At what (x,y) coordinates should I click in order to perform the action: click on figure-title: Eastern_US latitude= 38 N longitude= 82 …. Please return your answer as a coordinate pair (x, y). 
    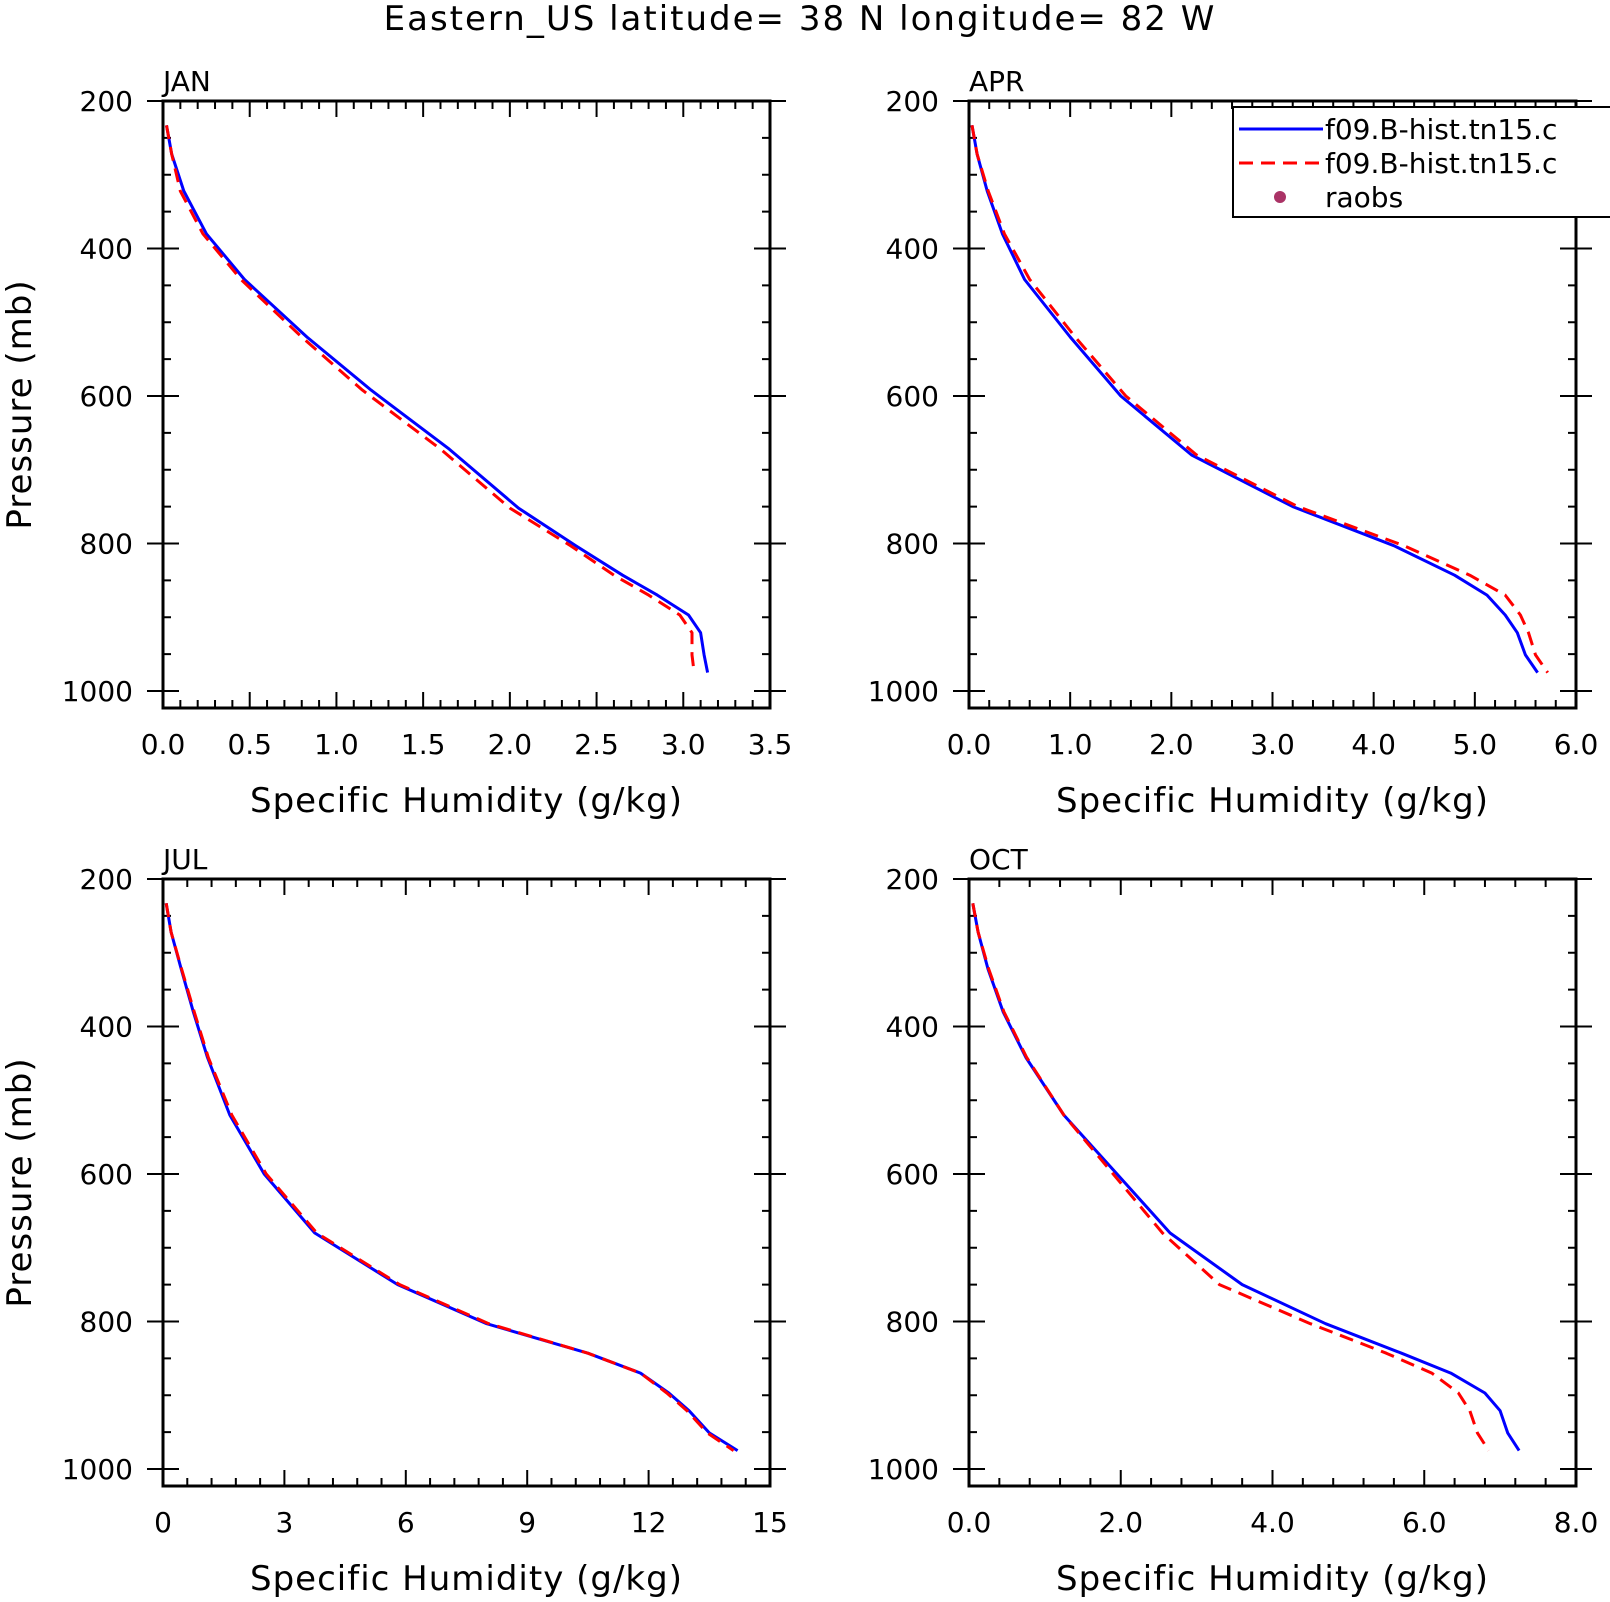
    Looking at the image, I should click on (800, 19).